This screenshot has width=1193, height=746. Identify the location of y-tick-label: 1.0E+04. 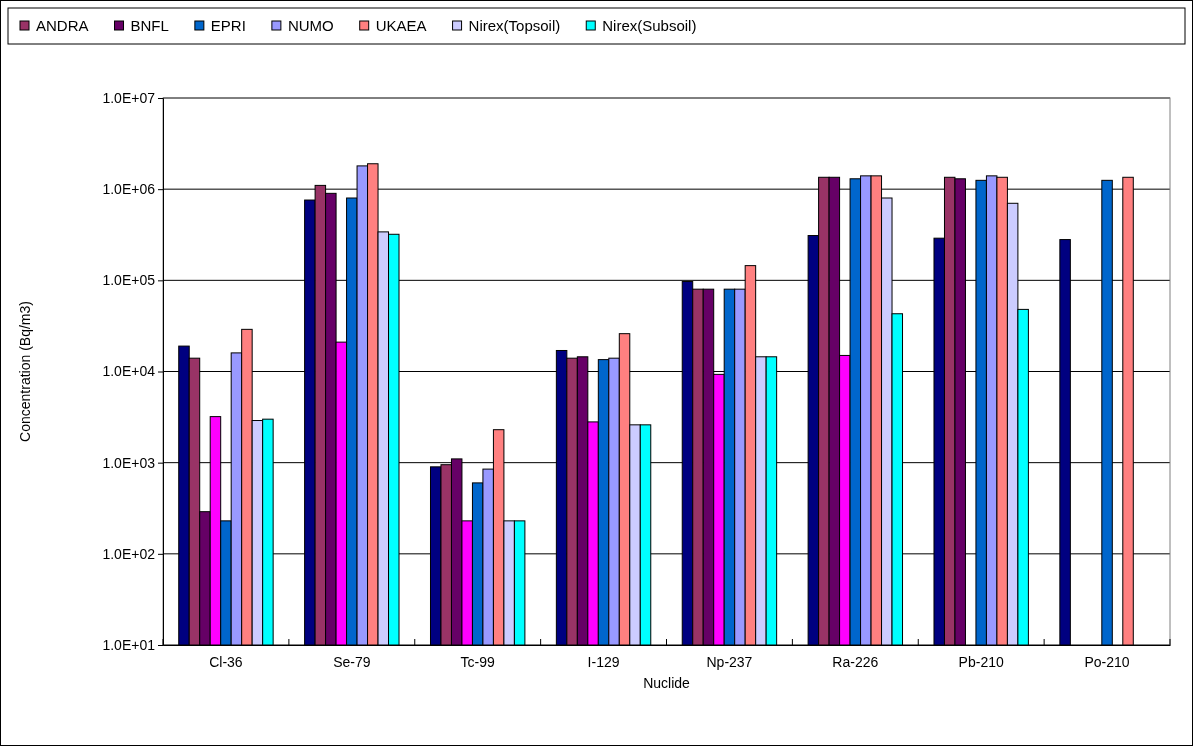
(129, 371).